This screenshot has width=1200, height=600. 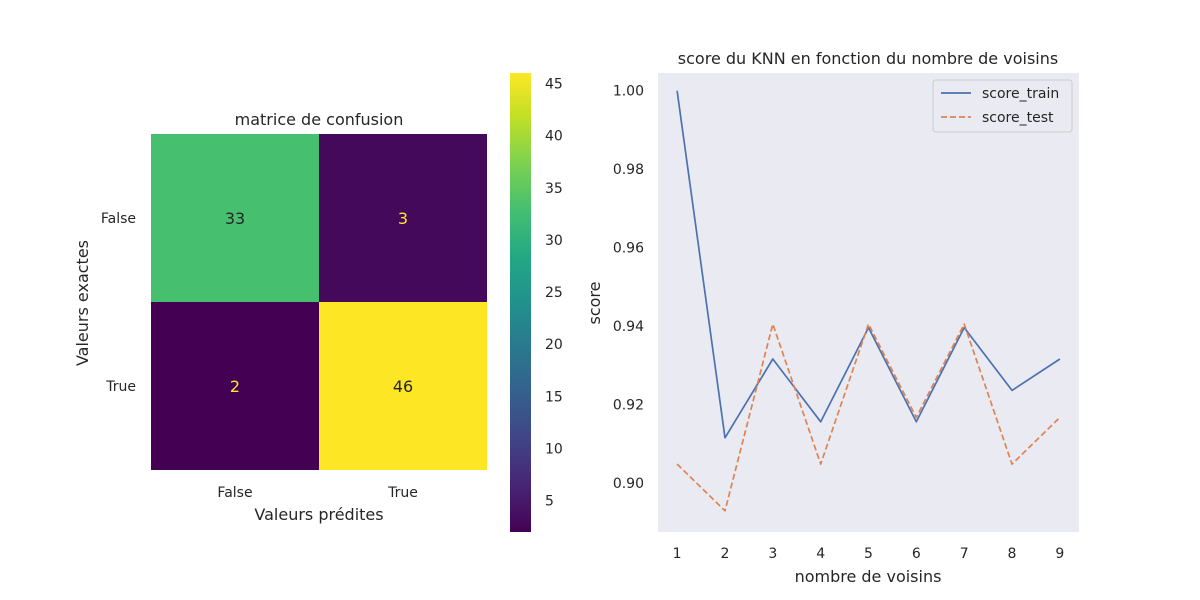 What do you see at coordinates (554, 397) in the screenshot?
I see `colorbar-tick-label: 15` at bounding box center [554, 397].